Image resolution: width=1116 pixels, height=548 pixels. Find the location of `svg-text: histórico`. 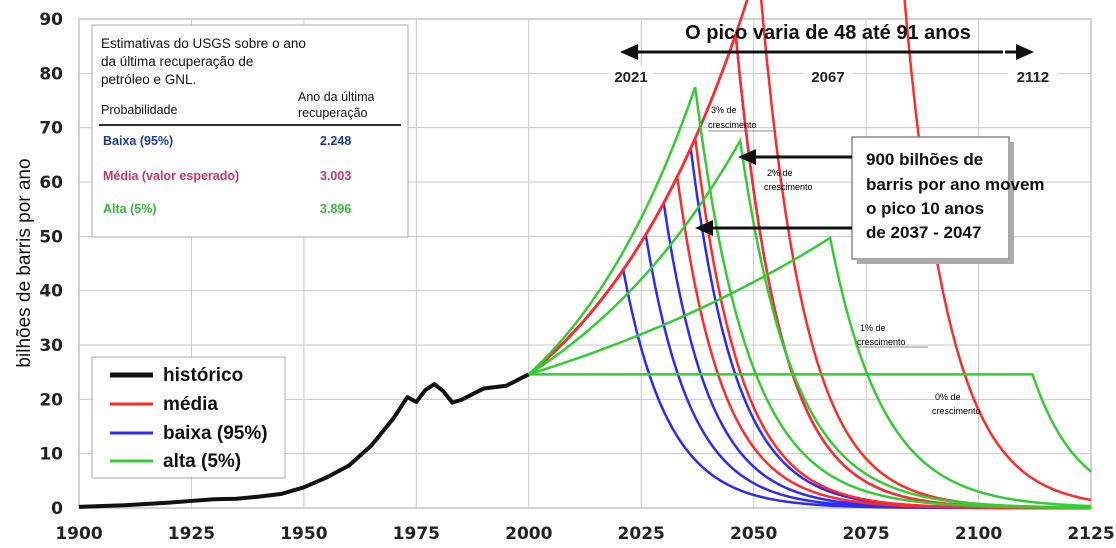

svg-text: histórico is located at coordinates (203, 375).